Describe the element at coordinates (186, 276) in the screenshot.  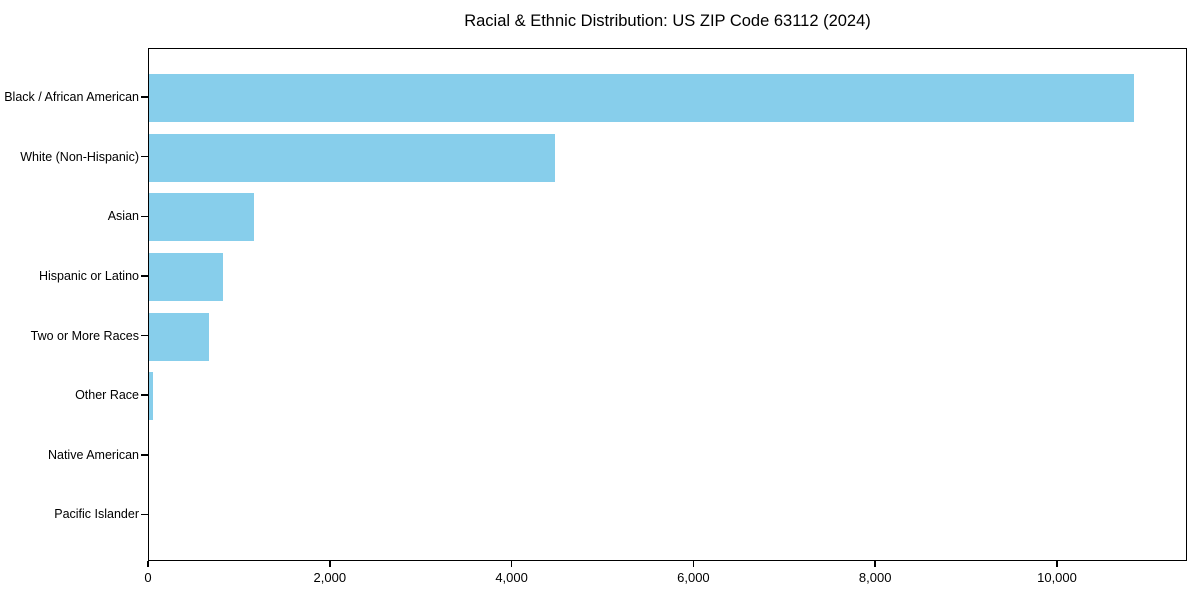
I see `bar-hispanic-or-latino` at that location.